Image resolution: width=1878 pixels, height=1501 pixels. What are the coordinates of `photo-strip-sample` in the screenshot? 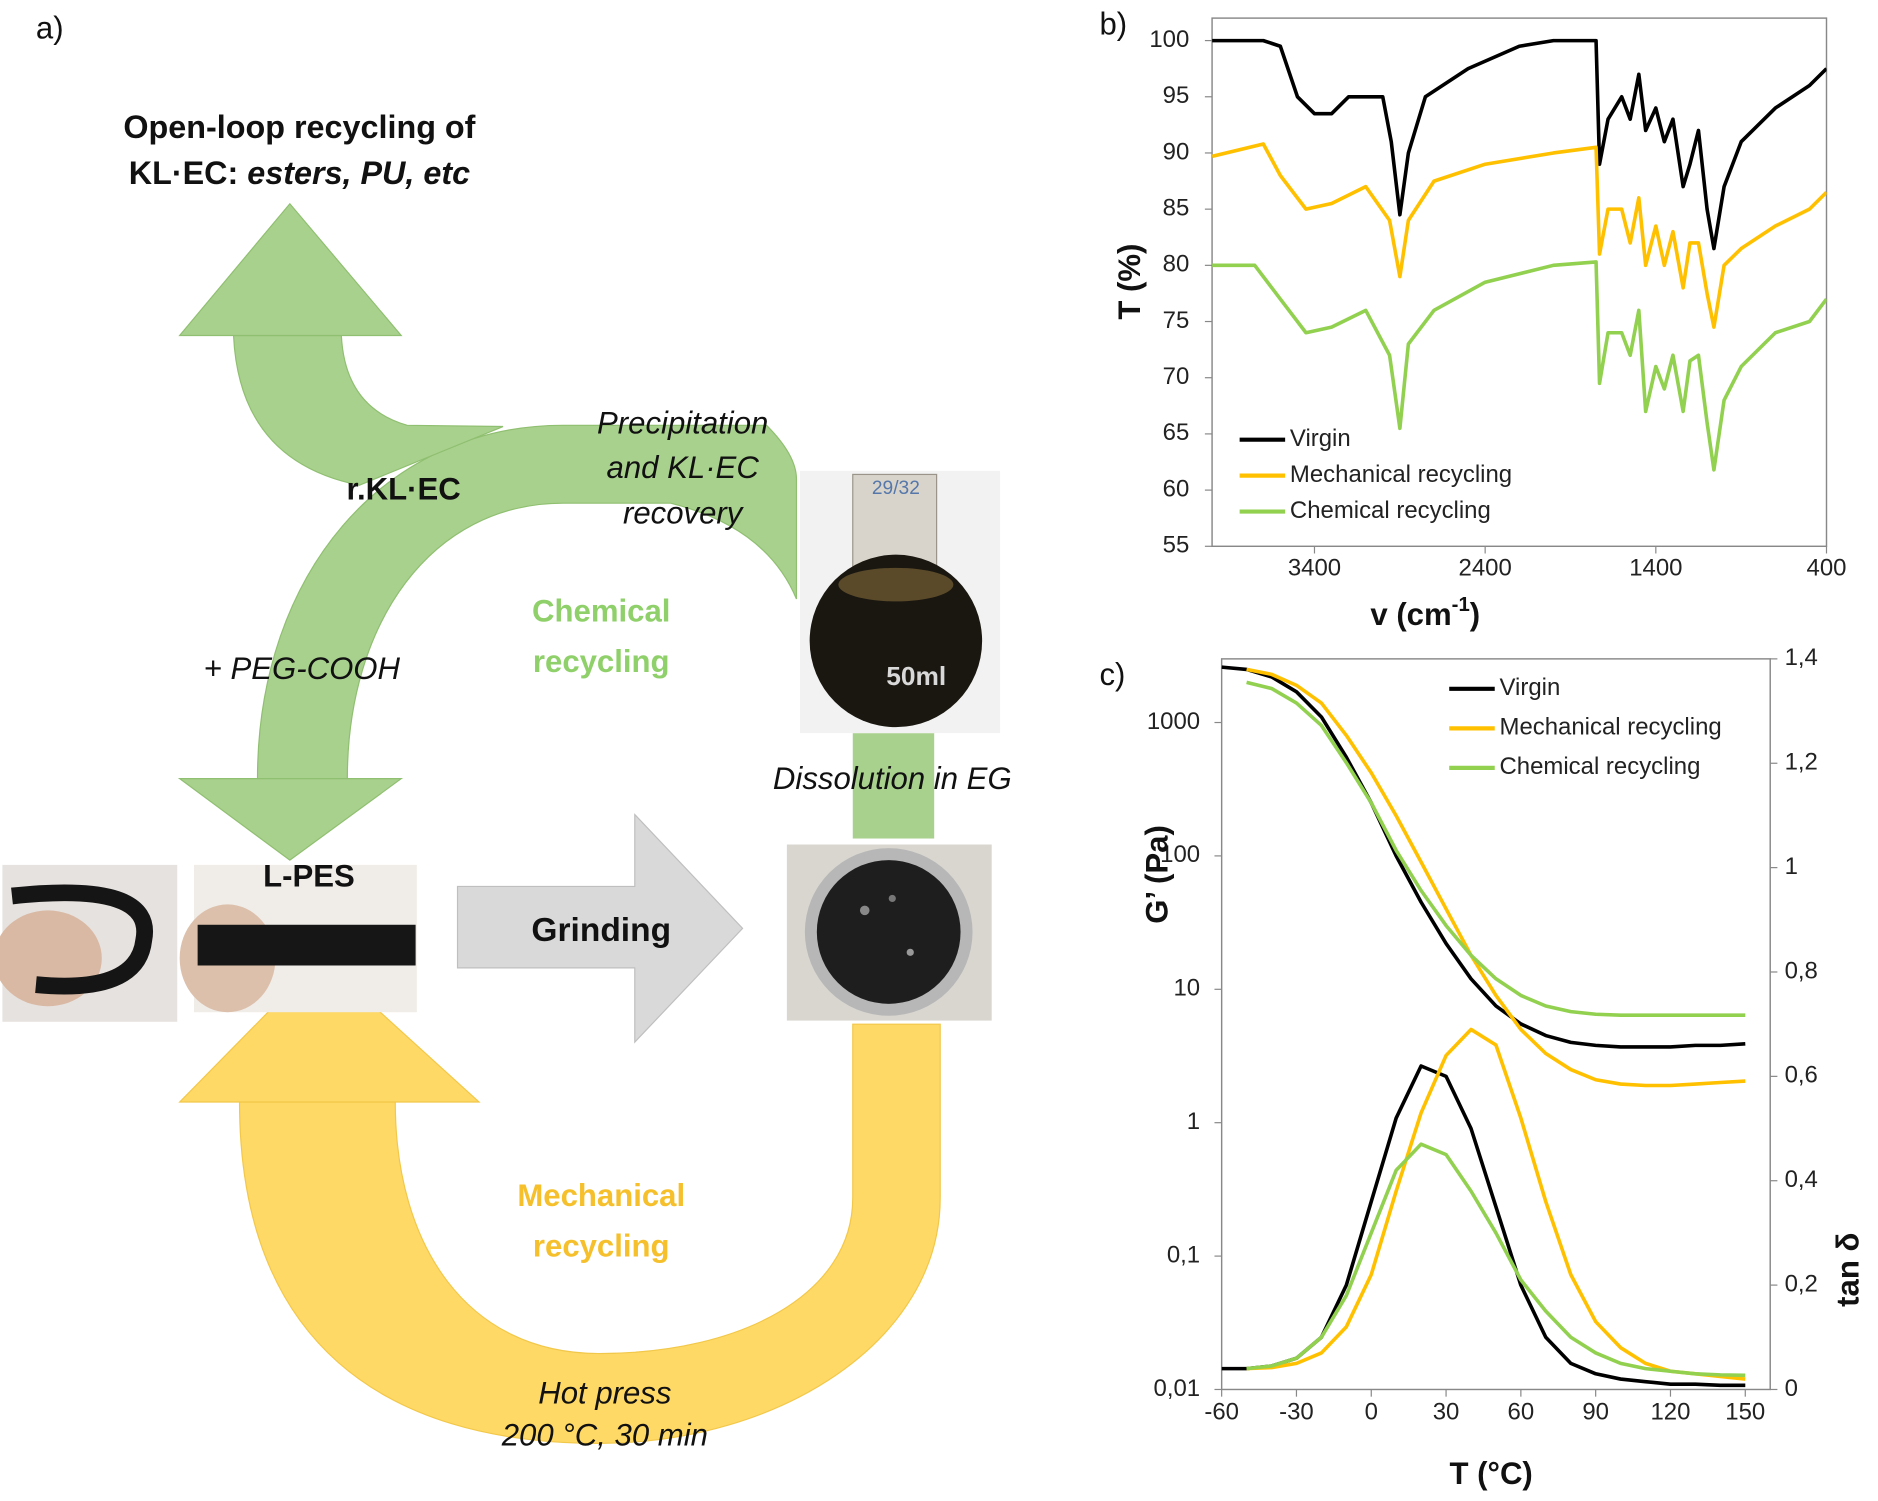 It's located at (298, 938).